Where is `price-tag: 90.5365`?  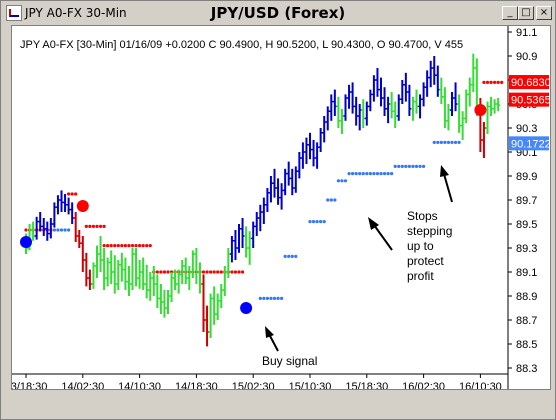
price-tag: 90.5365 is located at coordinates (530, 99).